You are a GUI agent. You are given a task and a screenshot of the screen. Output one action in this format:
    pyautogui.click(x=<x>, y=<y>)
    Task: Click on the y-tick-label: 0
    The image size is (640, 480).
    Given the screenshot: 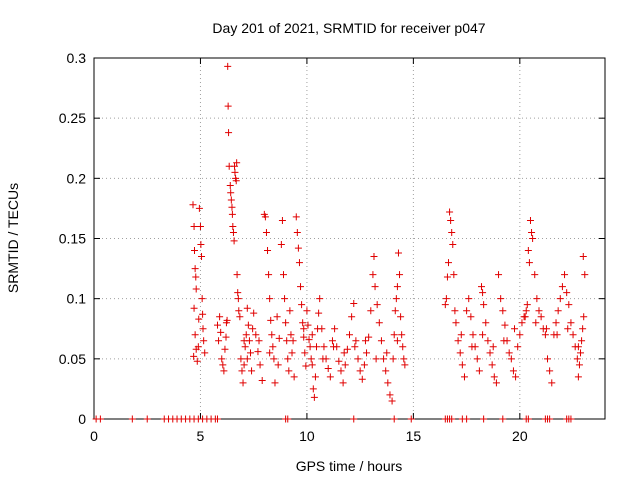 What is the action you would take?
    pyautogui.click(x=82, y=419)
    